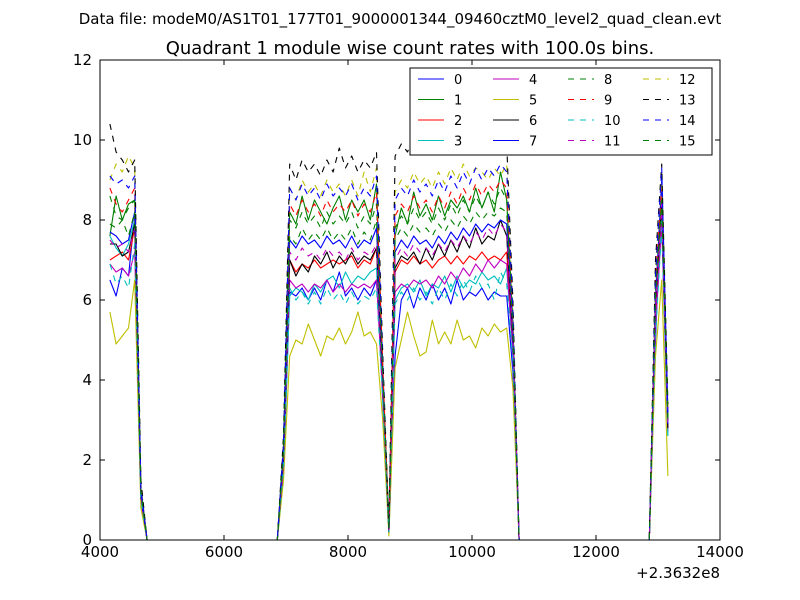 This screenshot has height=600, width=800. I want to click on y-tick-label-6: 12, so click(82, 60).